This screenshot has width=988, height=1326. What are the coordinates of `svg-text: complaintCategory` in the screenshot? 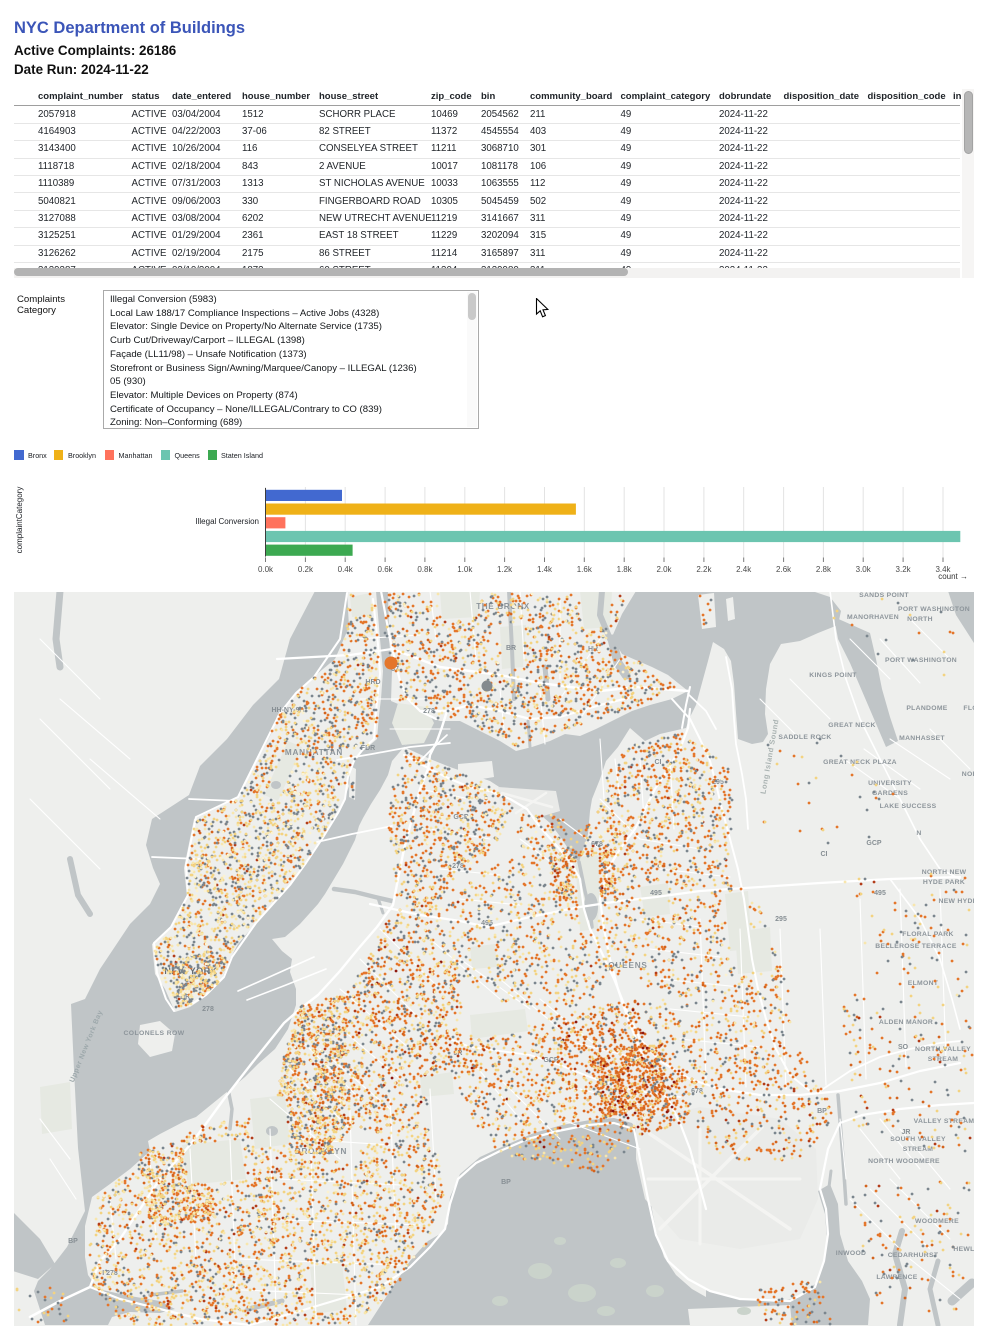 It's located at (19, 520).